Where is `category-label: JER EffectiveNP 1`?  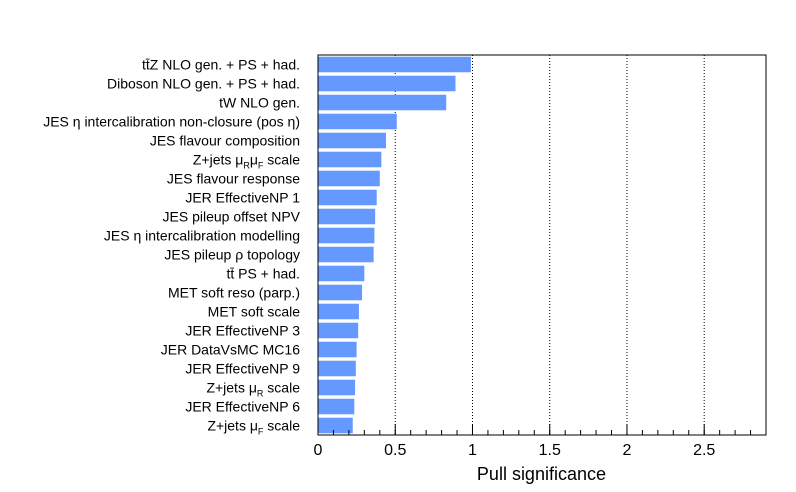 category-label: JER EffectiveNP 1 is located at coordinates (242, 198).